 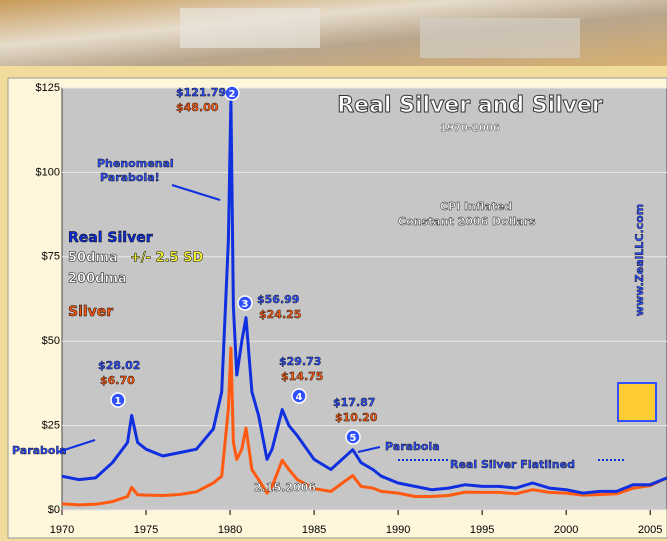 What do you see at coordinates (230, 530) in the screenshot?
I see `x-tick-label: 1980` at bounding box center [230, 530].